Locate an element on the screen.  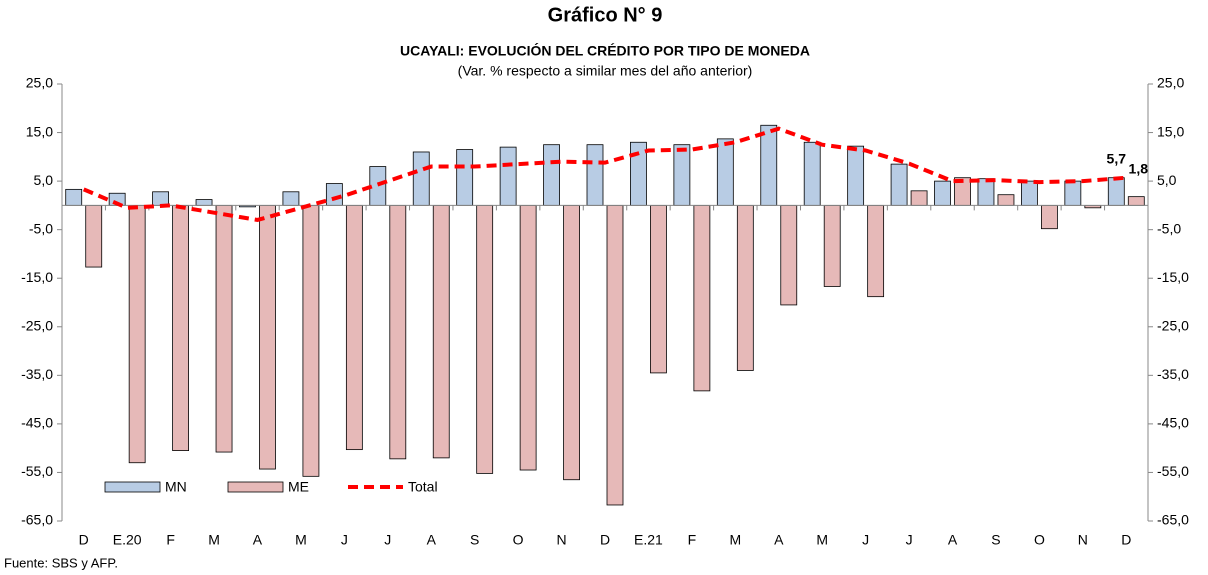
y2-tick-label: -35,0 is located at coordinates (1173, 374).